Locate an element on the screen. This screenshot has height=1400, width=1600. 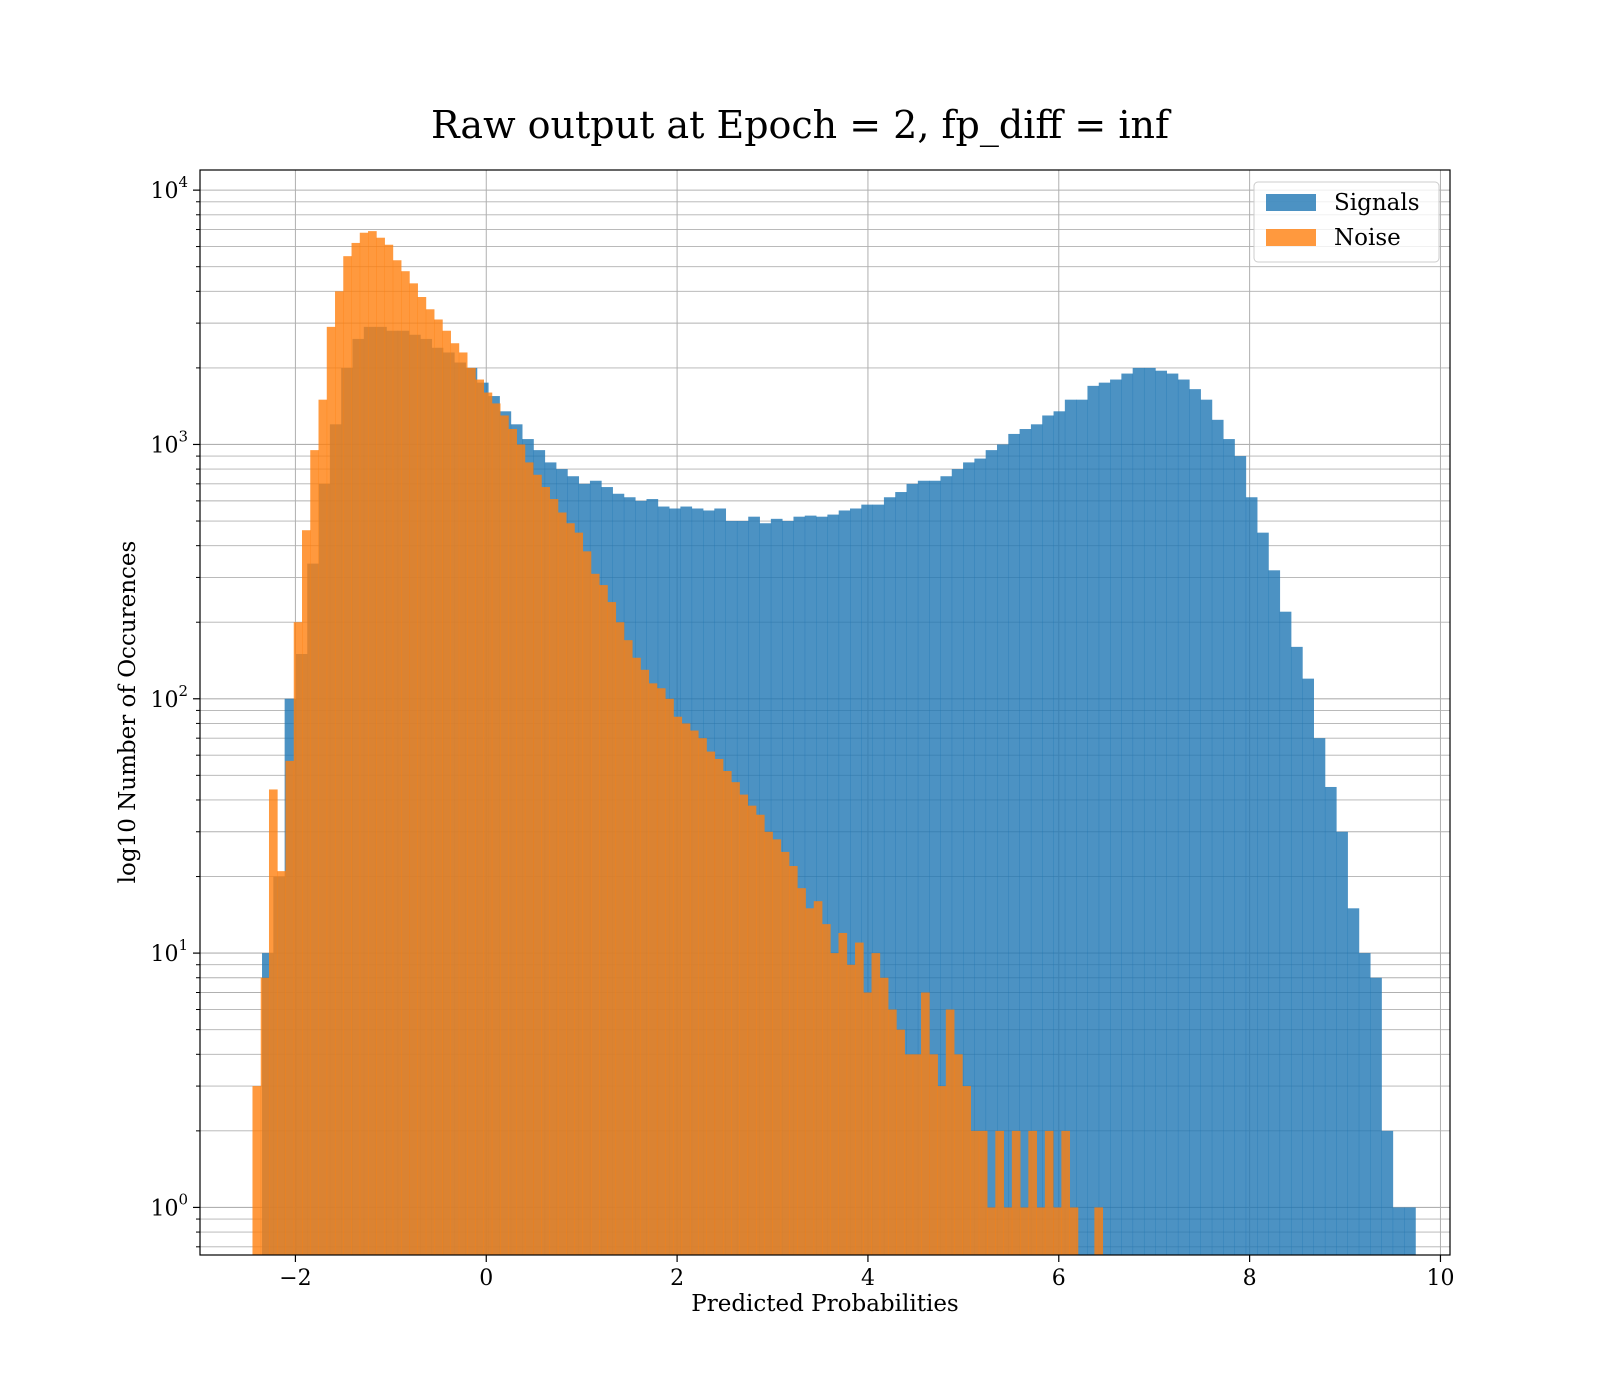
chart-title: Raw output at Epoch = 2, fp_diff = inf is located at coordinates (801, 125).